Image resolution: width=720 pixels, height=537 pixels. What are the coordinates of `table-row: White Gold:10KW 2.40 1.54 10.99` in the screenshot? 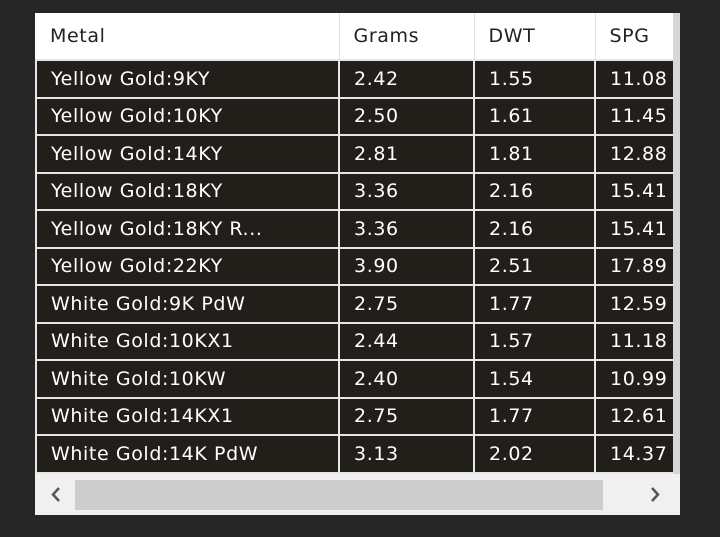 It's located at (354, 379).